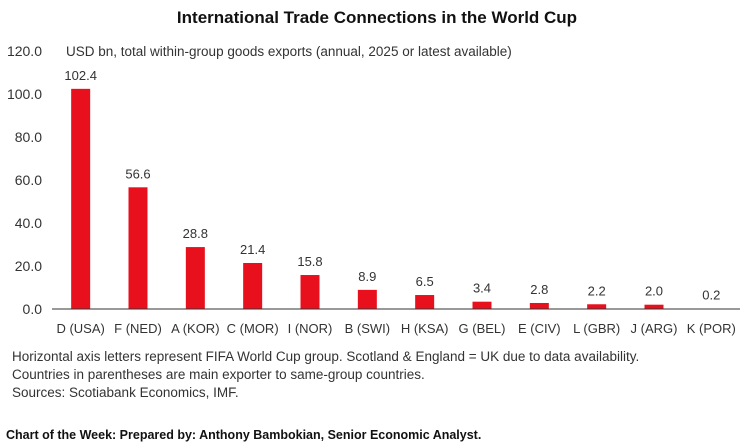 This screenshot has width=754, height=445. Describe the element at coordinates (596, 328) in the screenshot. I see `x-tick-label: L (GBR)` at that location.